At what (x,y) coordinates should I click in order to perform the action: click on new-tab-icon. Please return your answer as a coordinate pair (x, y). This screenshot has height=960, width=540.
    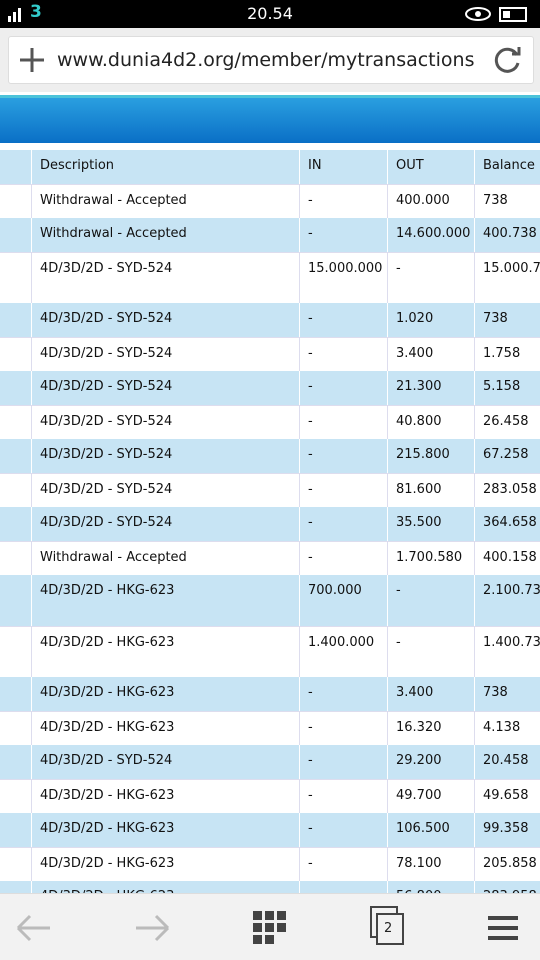
    Looking at the image, I should click on (32, 60).